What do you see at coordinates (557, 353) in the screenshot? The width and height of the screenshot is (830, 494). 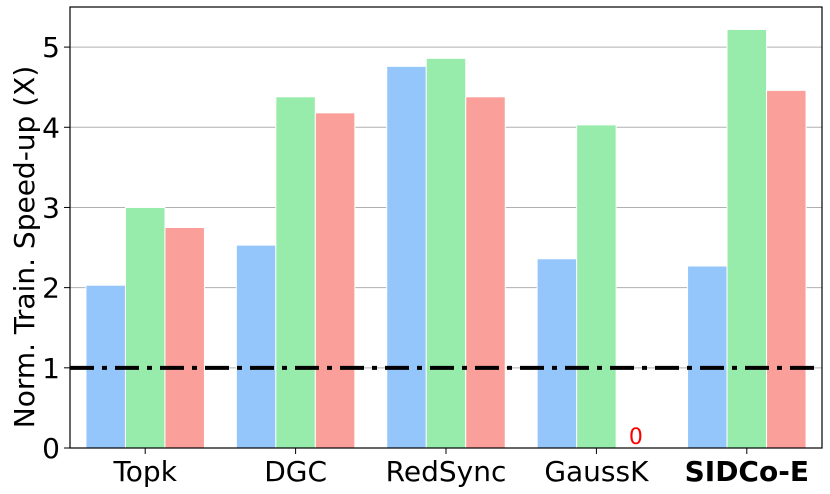 I see `bar-gaussk-s1` at bounding box center [557, 353].